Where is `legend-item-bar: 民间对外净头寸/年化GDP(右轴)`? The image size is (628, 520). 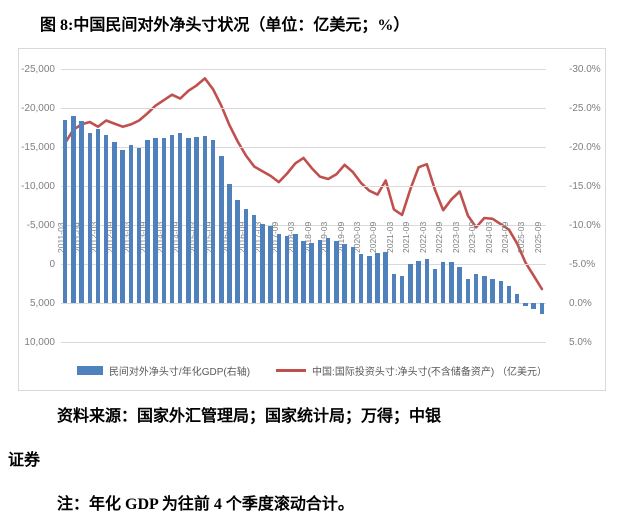 legend-item-bar: 民间对外净头寸/年化GDP(右轴) is located at coordinates (163, 370).